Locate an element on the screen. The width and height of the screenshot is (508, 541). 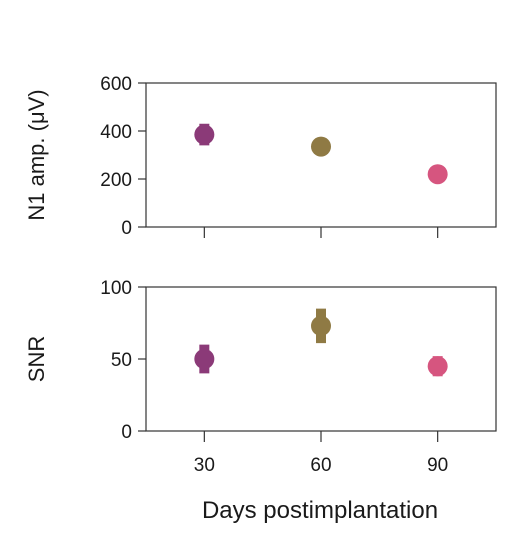
x-tick-label-1: 60 is located at coordinates (320, 465).